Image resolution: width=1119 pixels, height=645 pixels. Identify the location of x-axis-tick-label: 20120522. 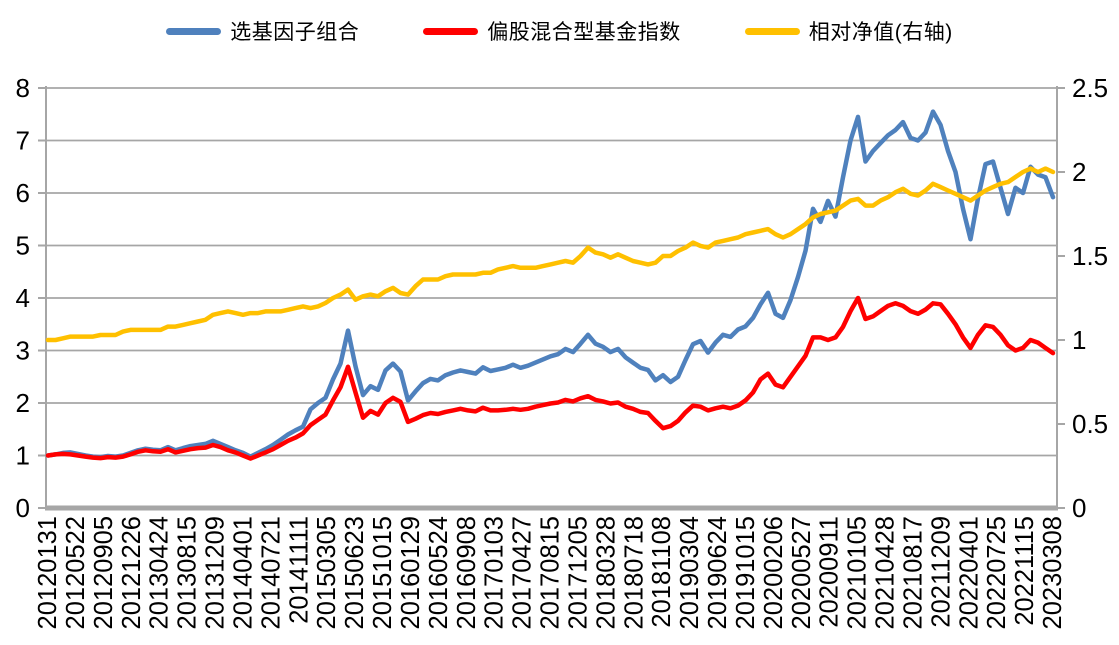
(76, 572).